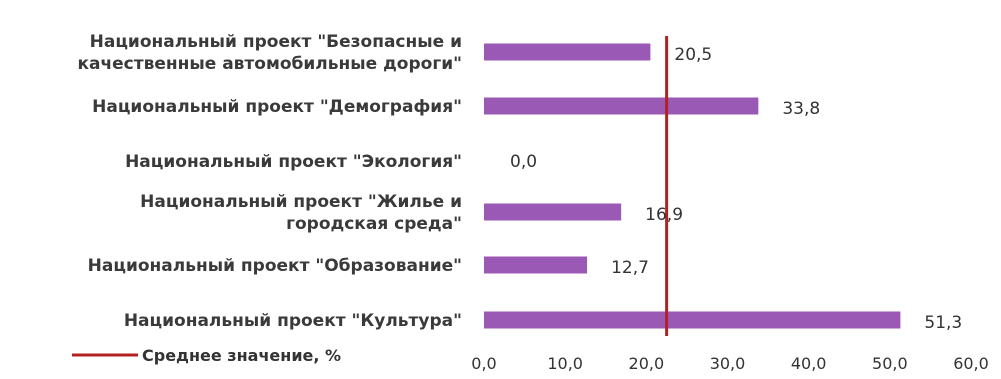 This screenshot has width=1001, height=379. What do you see at coordinates (277, 107) in the screenshot?
I see `category-label: Национальный проект "Демография"` at bounding box center [277, 107].